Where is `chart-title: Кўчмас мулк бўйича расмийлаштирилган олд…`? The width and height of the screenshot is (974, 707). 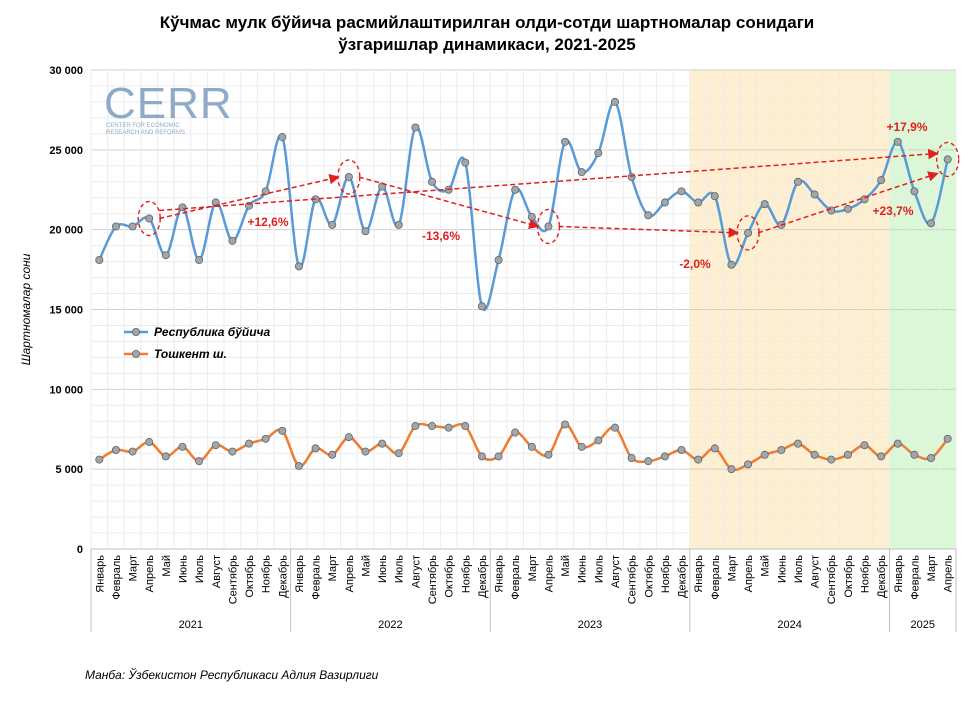 chart-title: Кўчмас мулк бўйича расмийлаштирилган олд… is located at coordinates (487, 34).